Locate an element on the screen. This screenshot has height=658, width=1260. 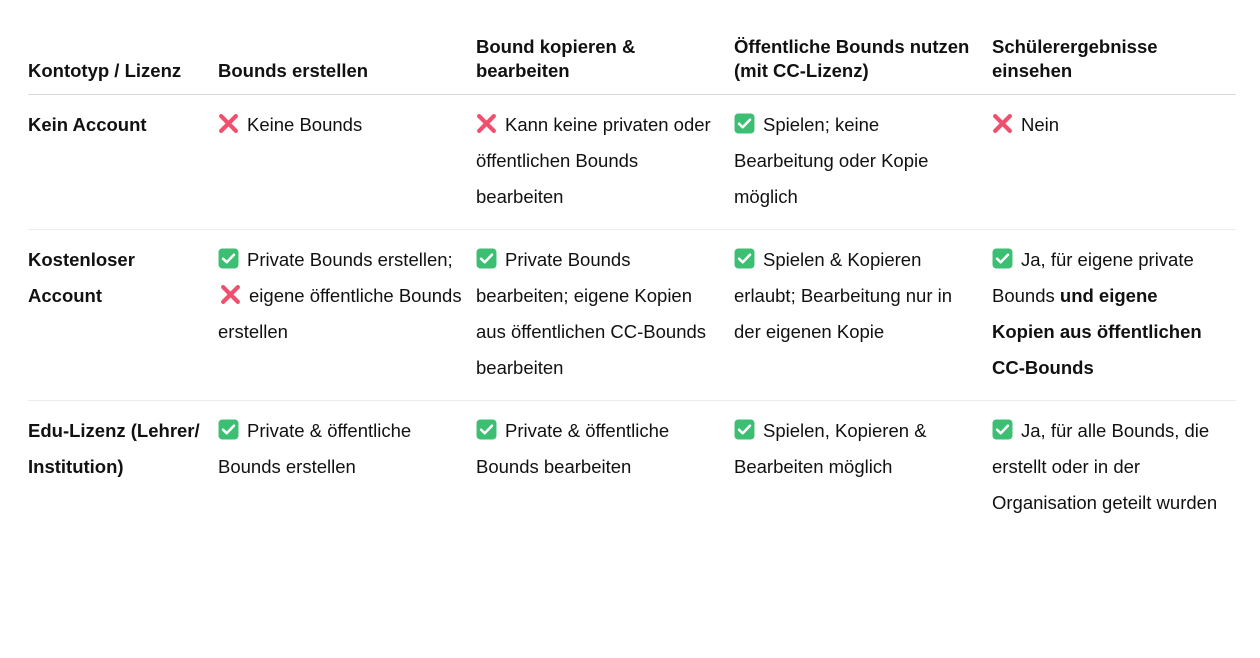
cell-text: Ja, für eigene private Bounds is located at coordinates (1093, 277).